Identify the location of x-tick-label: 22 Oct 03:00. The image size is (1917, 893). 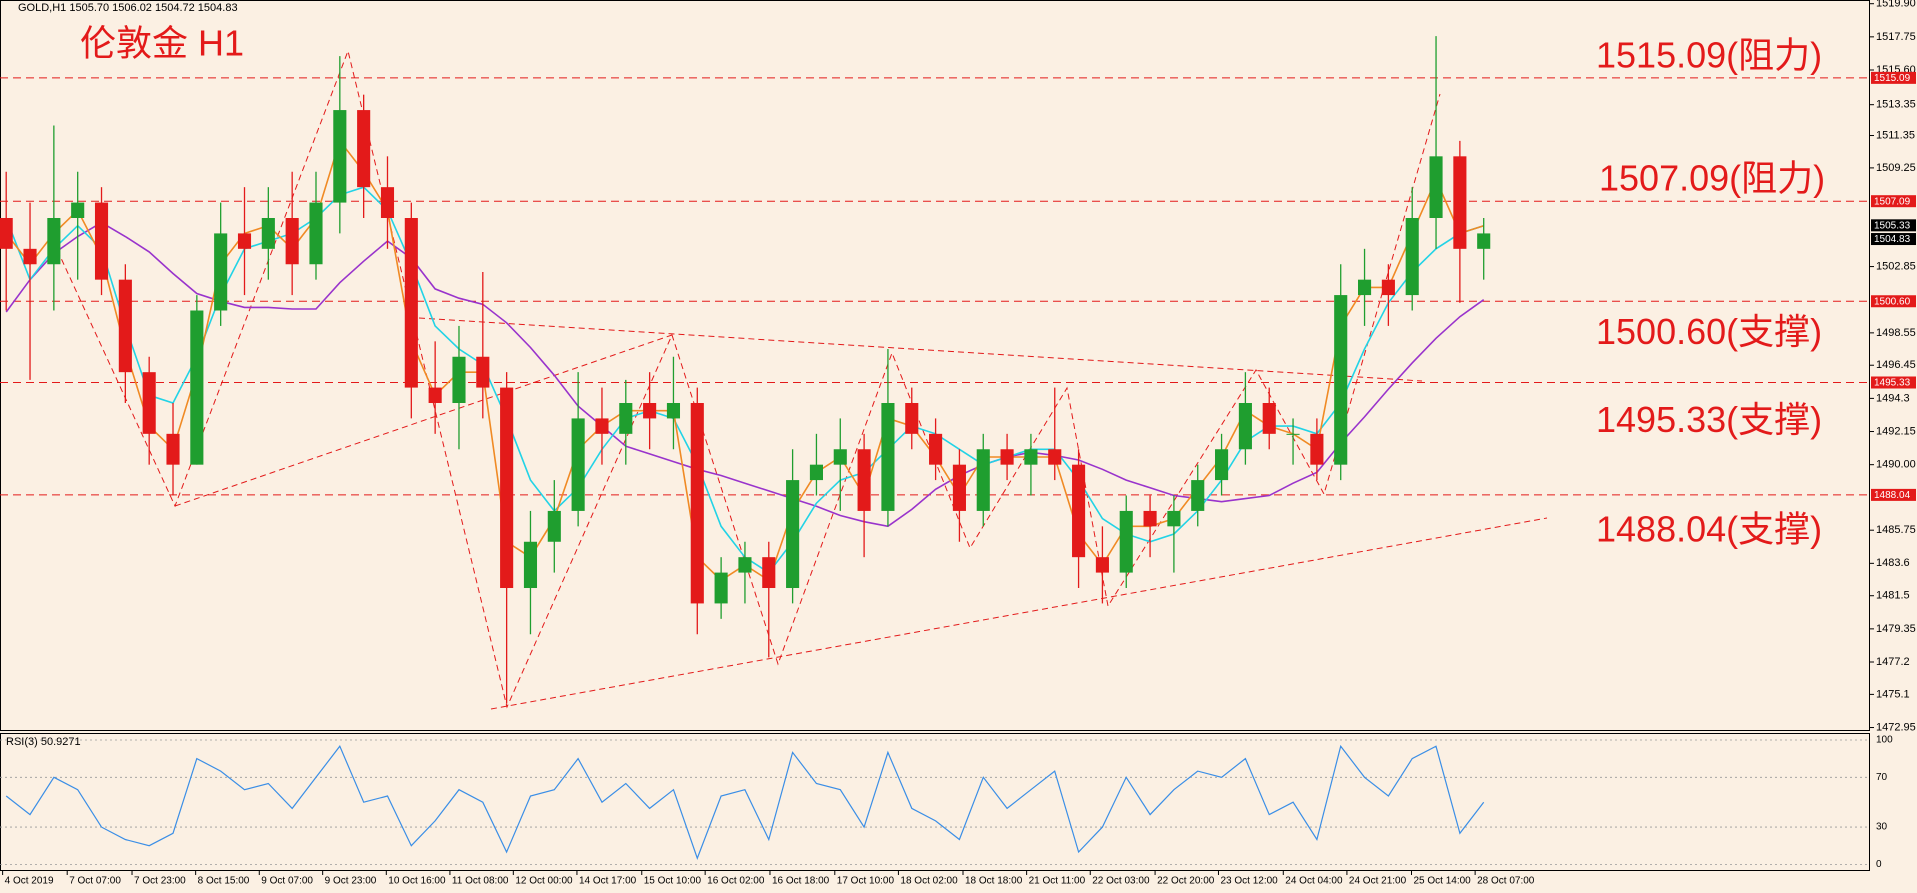
(1121, 881).